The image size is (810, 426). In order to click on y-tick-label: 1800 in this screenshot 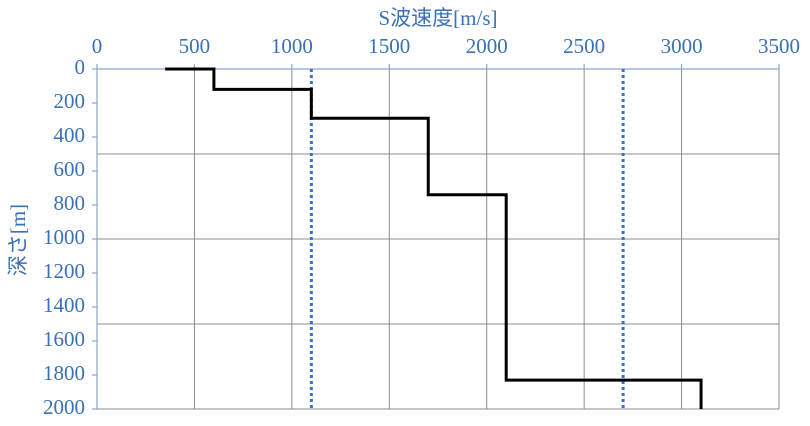, I will do `click(64, 373)`.